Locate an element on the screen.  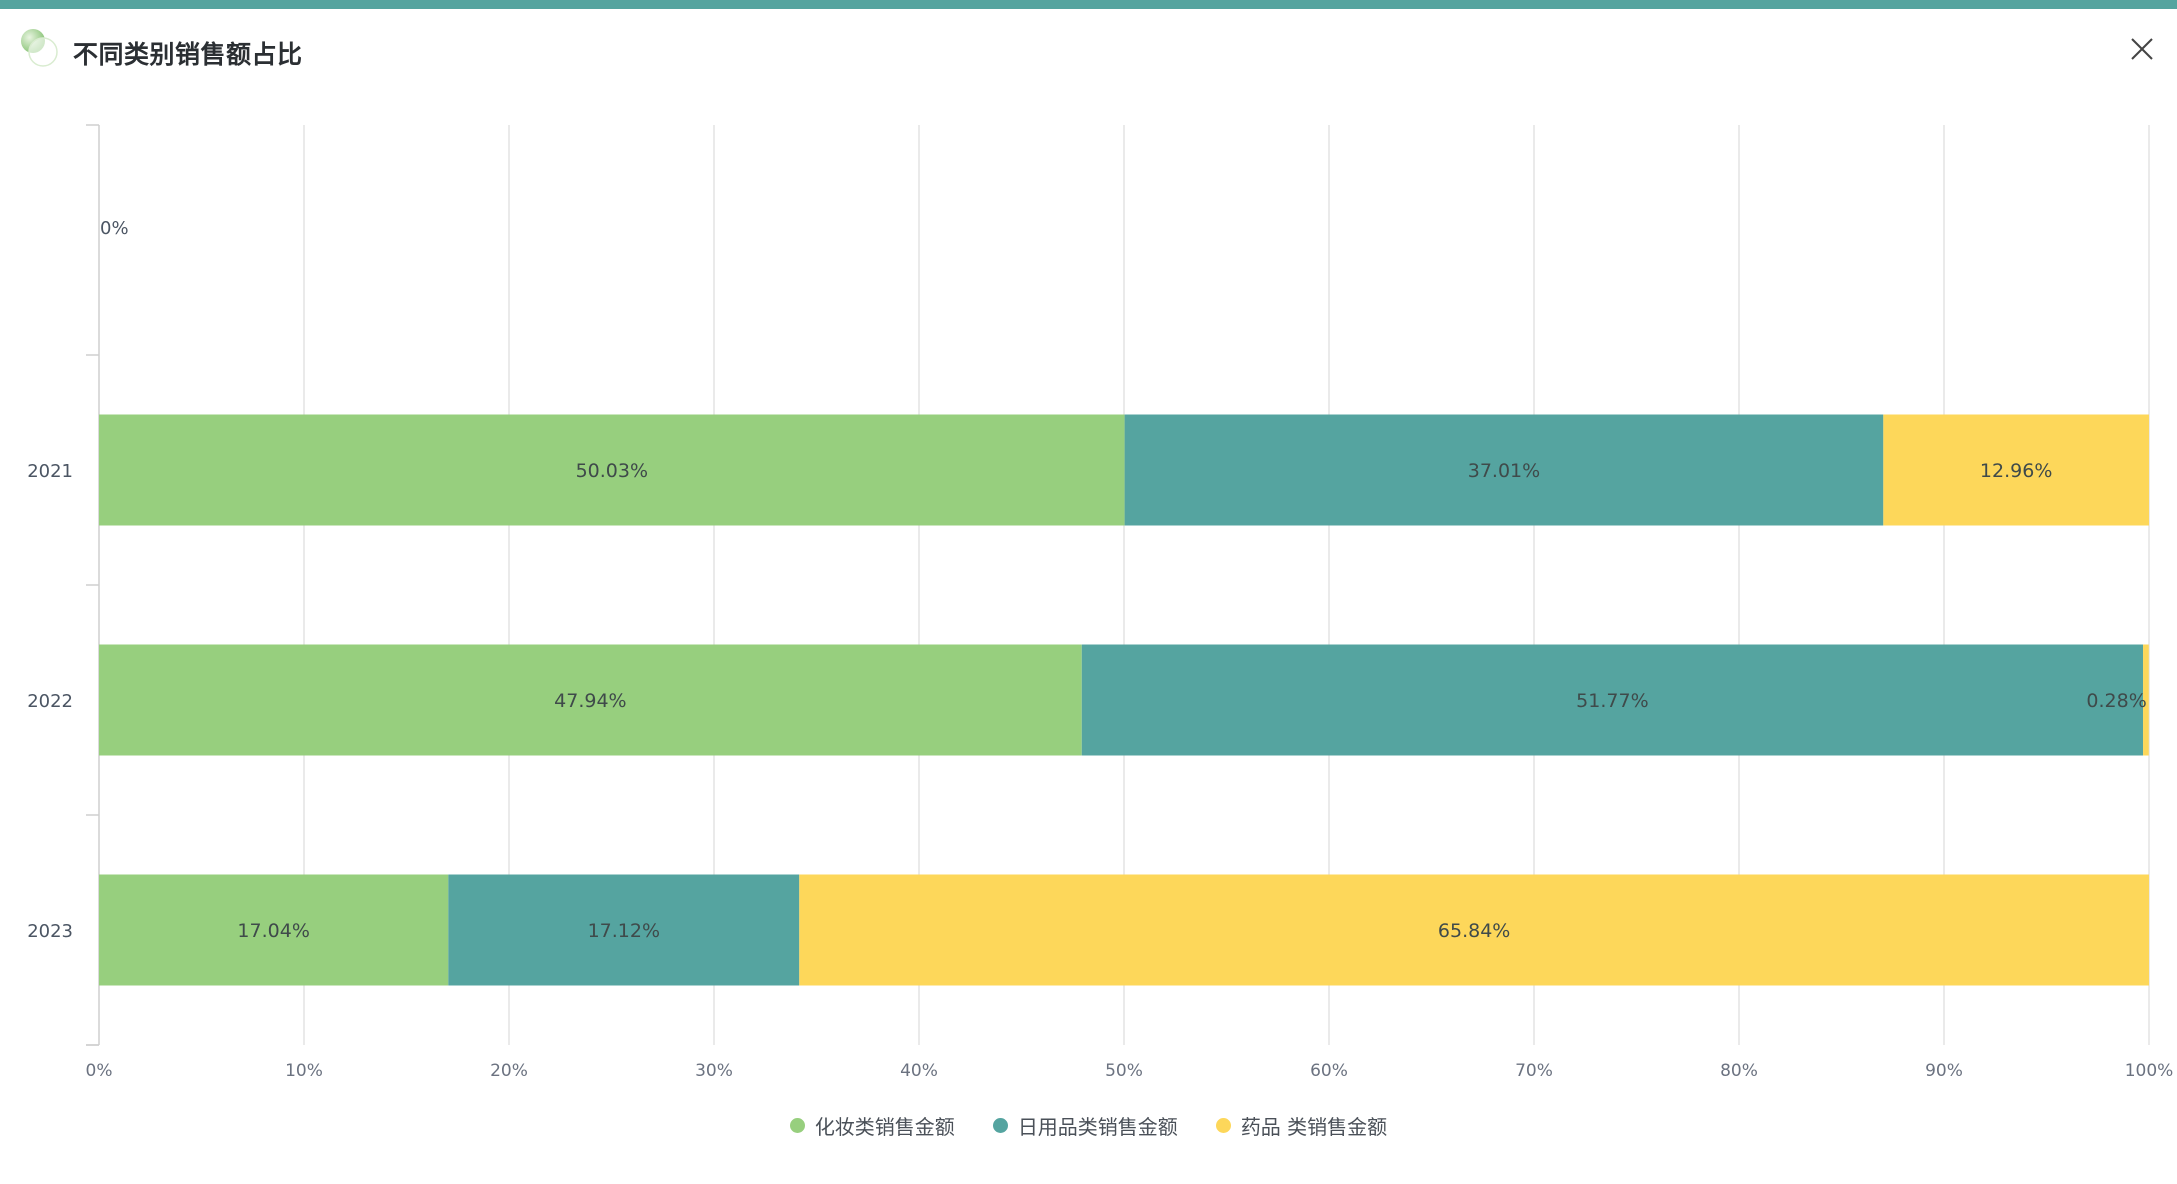
bar-data-label: 17.04% is located at coordinates (273, 931).